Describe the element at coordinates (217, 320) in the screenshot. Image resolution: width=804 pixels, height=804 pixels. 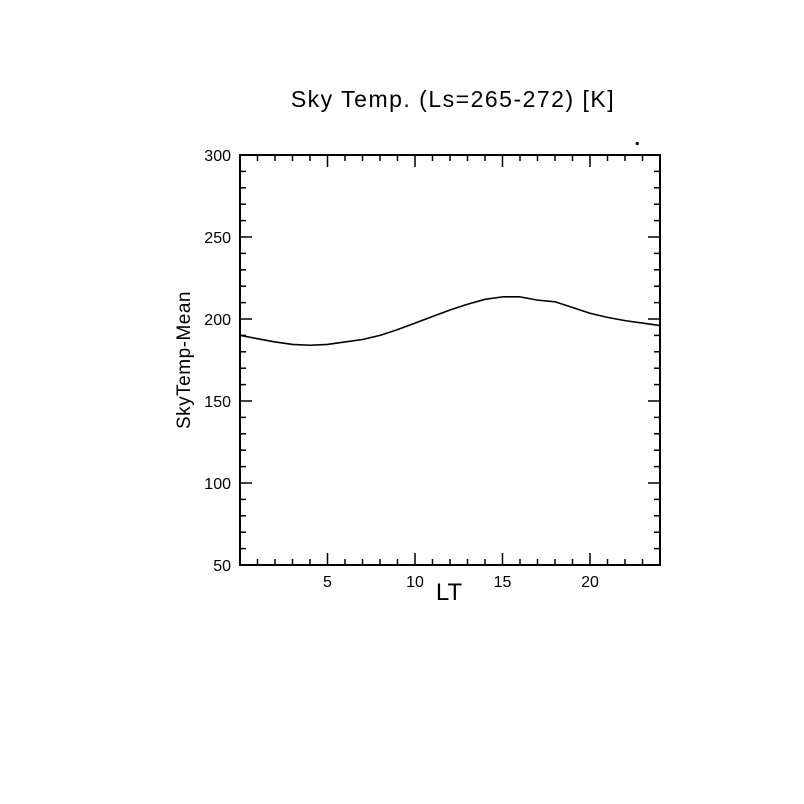
I see `y-tick-label: 200` at that location.